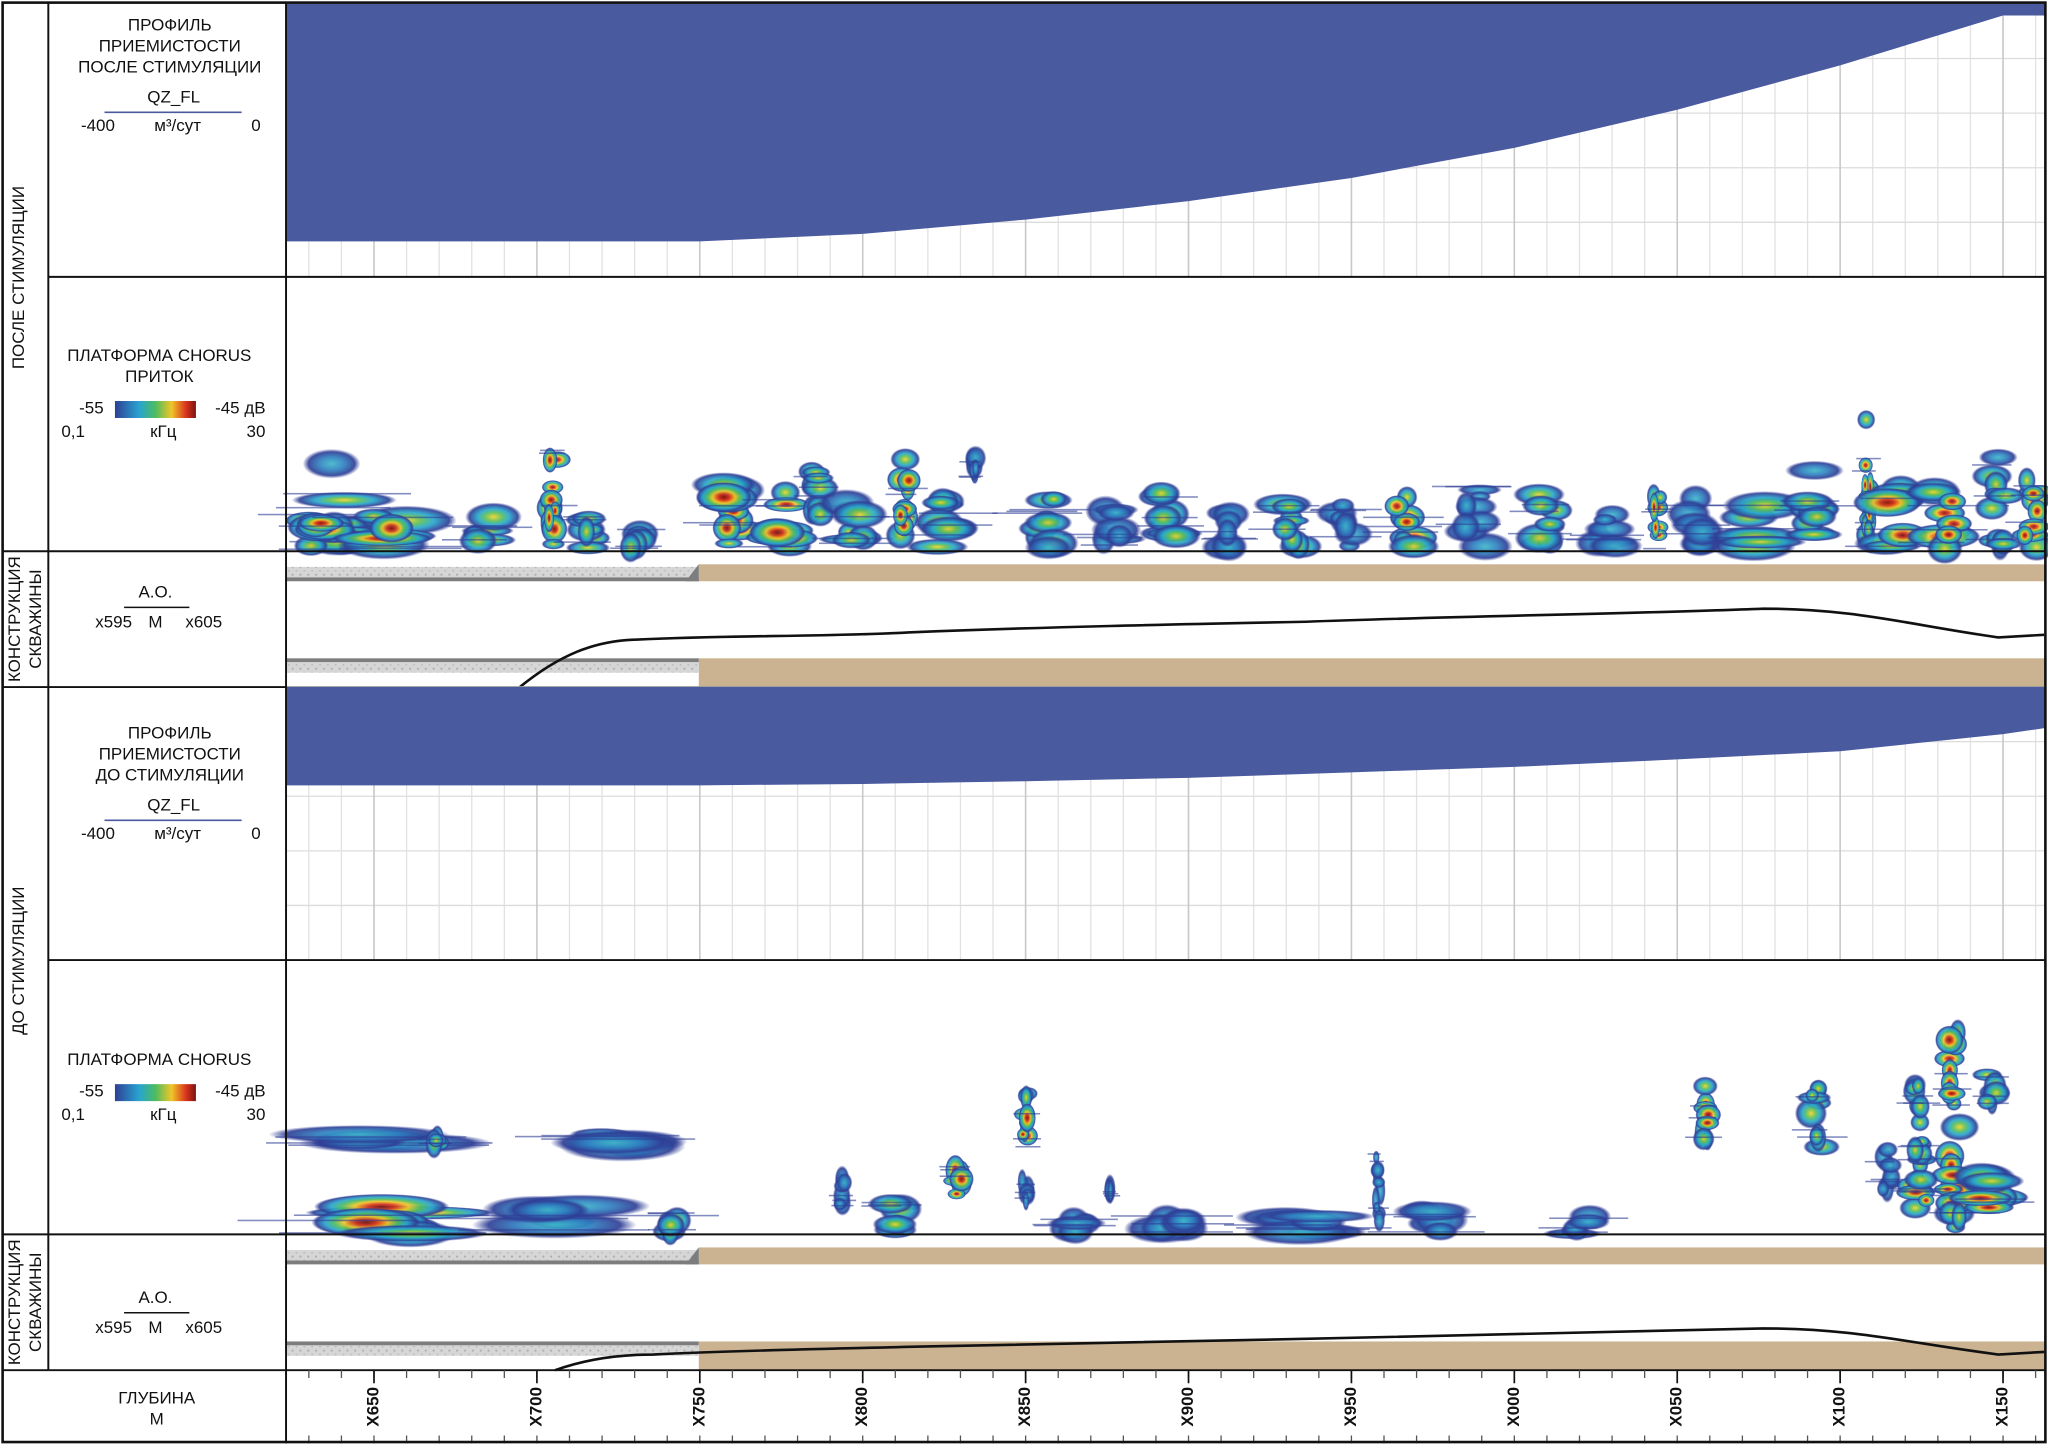  Describe the element at coordinates (155, 1093) in the screenshot. I see `color-bar` at that location.